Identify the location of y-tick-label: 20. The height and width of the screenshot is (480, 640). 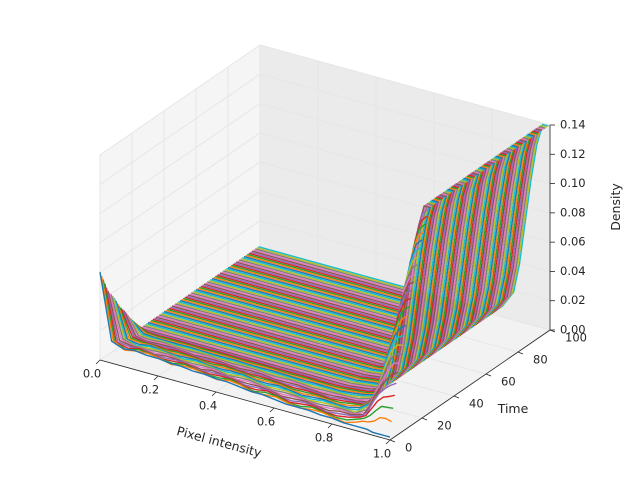
(444, 426).